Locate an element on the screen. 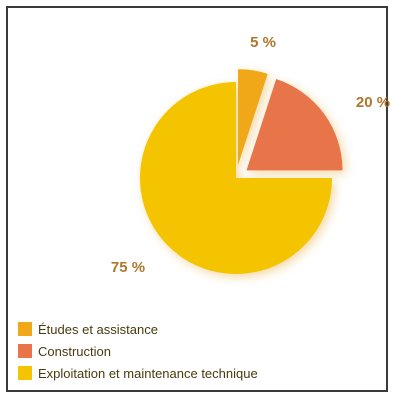  pie-label-exploitation: 75 % is located at coordinates (128, 267).